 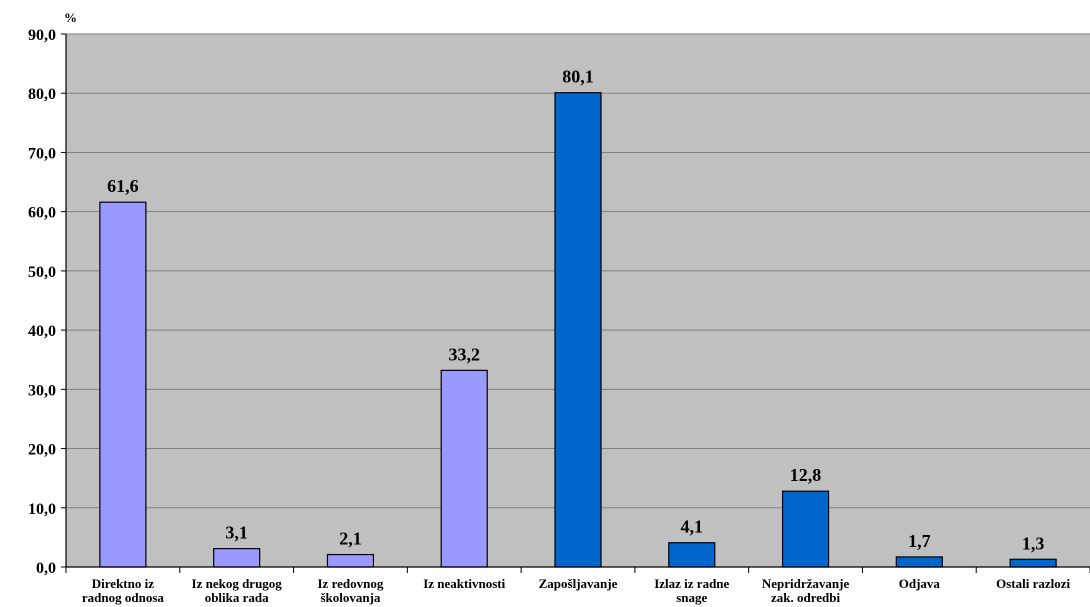 What do you see at coordinates (1033, 583) in the screenshot?
I see `category-label: Ostali razlozi` at bounding box center [1033, 583].